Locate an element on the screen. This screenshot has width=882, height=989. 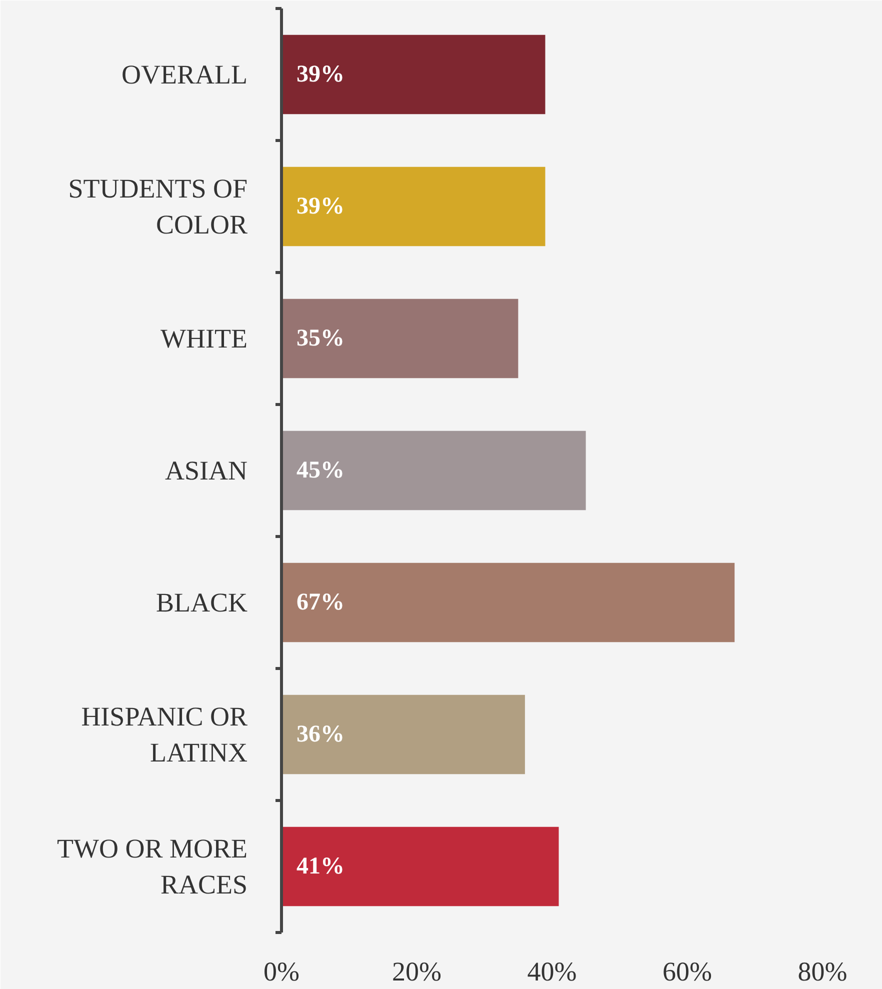
y-tick-label: OVERALL is located at coordinates (185, 75).